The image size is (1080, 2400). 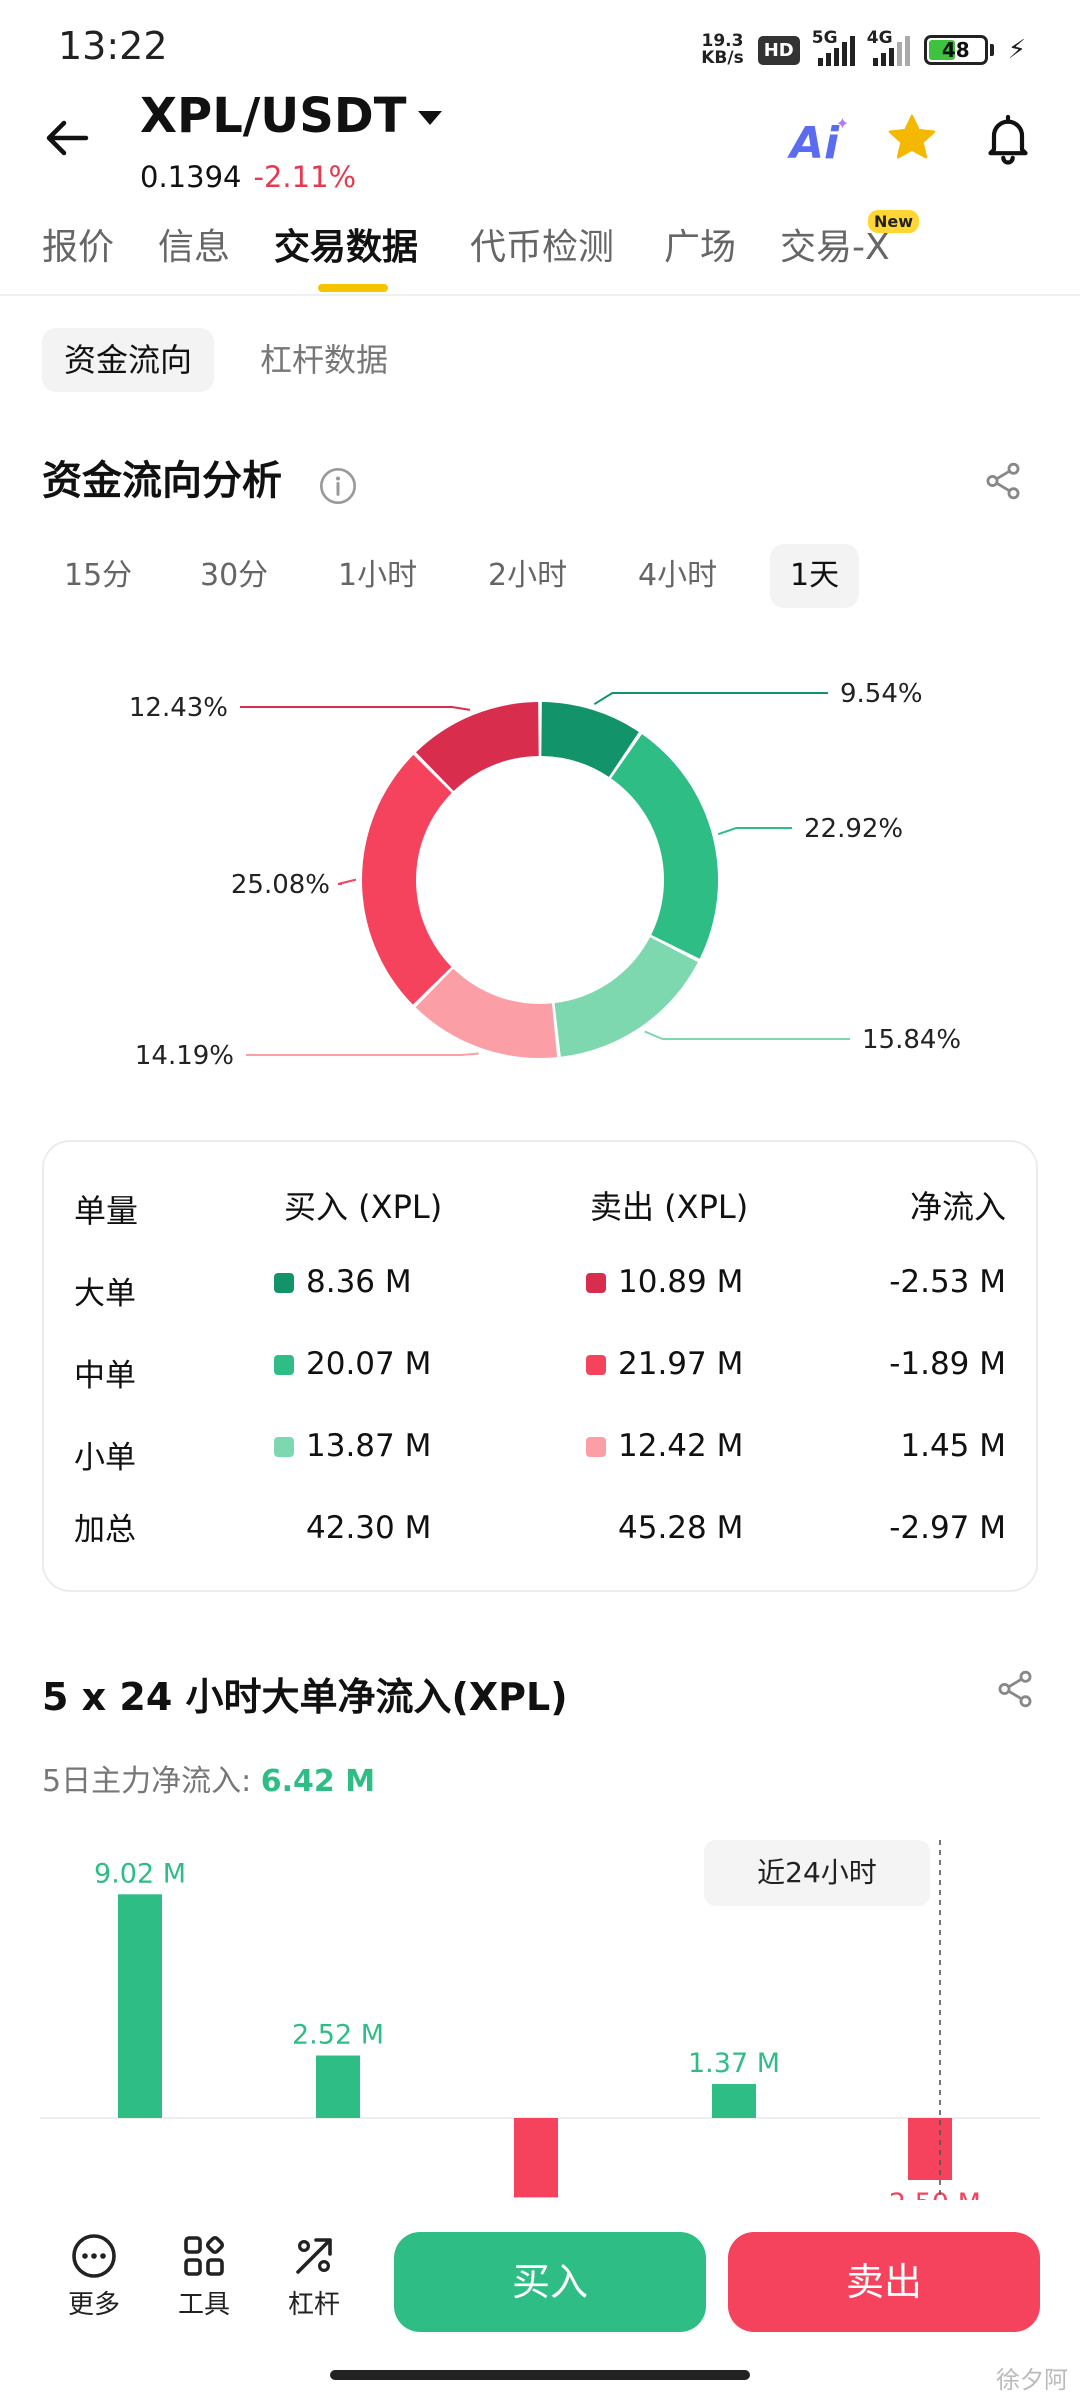 I want to click on tab-token-check: 代币检测, so click(x=542, y=247).